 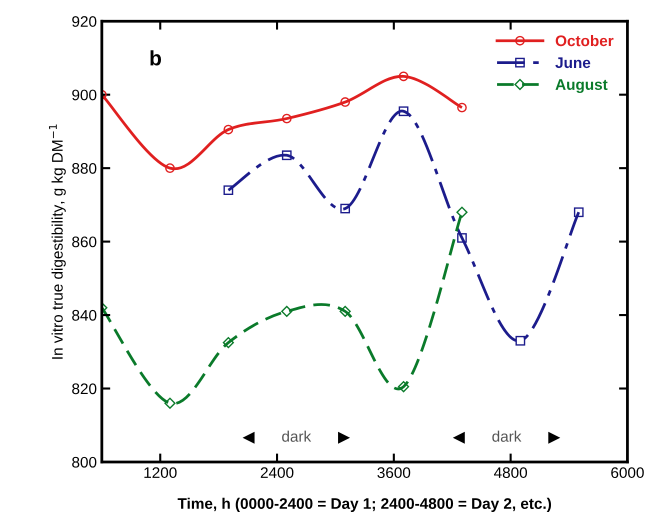 What do you see at coordinates (84, 95) in the screenshot?
I see `y-tick-label: 900` at bounding box center [84, 95].